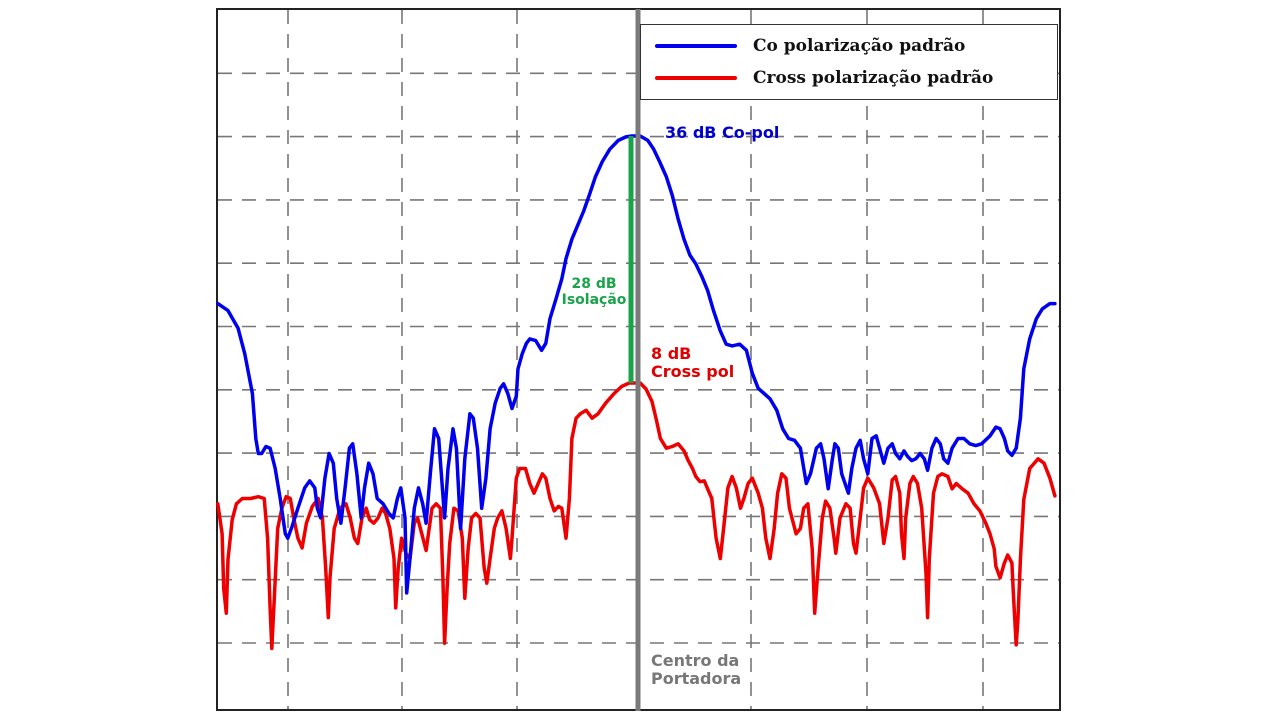 This screenshot has width=1280, height=720. What do you see at coordinates (859, 46) in the screenshot?
I see `legend-label-copol: Co polarização padrão` at bounding box center [859, 46].